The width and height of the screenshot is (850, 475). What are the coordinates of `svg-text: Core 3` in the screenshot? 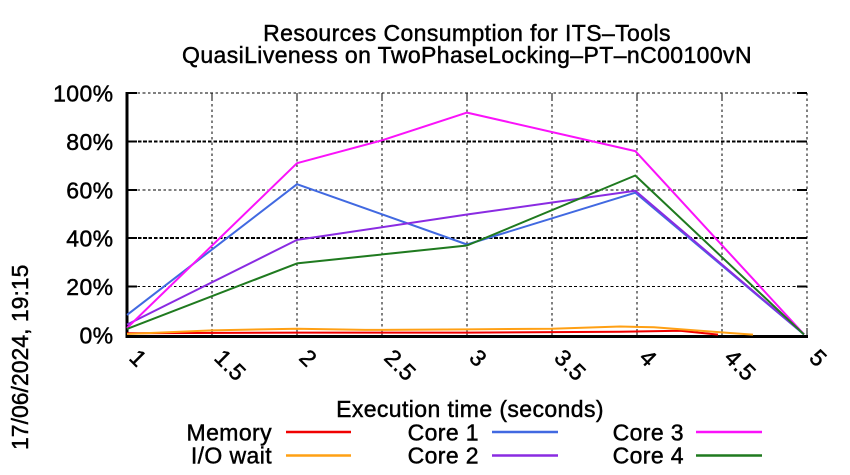 It's located at (648, 433).